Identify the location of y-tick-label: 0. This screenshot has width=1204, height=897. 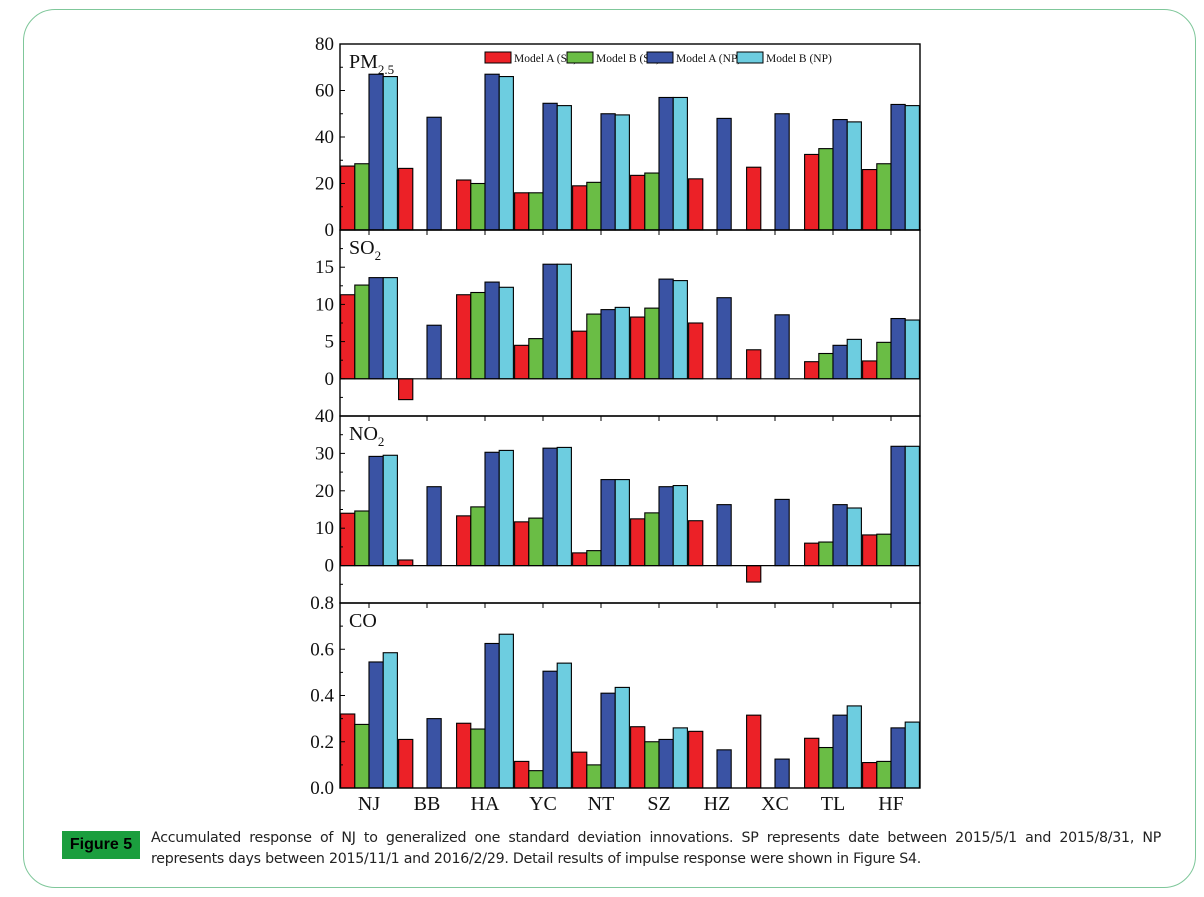
(330, 379).